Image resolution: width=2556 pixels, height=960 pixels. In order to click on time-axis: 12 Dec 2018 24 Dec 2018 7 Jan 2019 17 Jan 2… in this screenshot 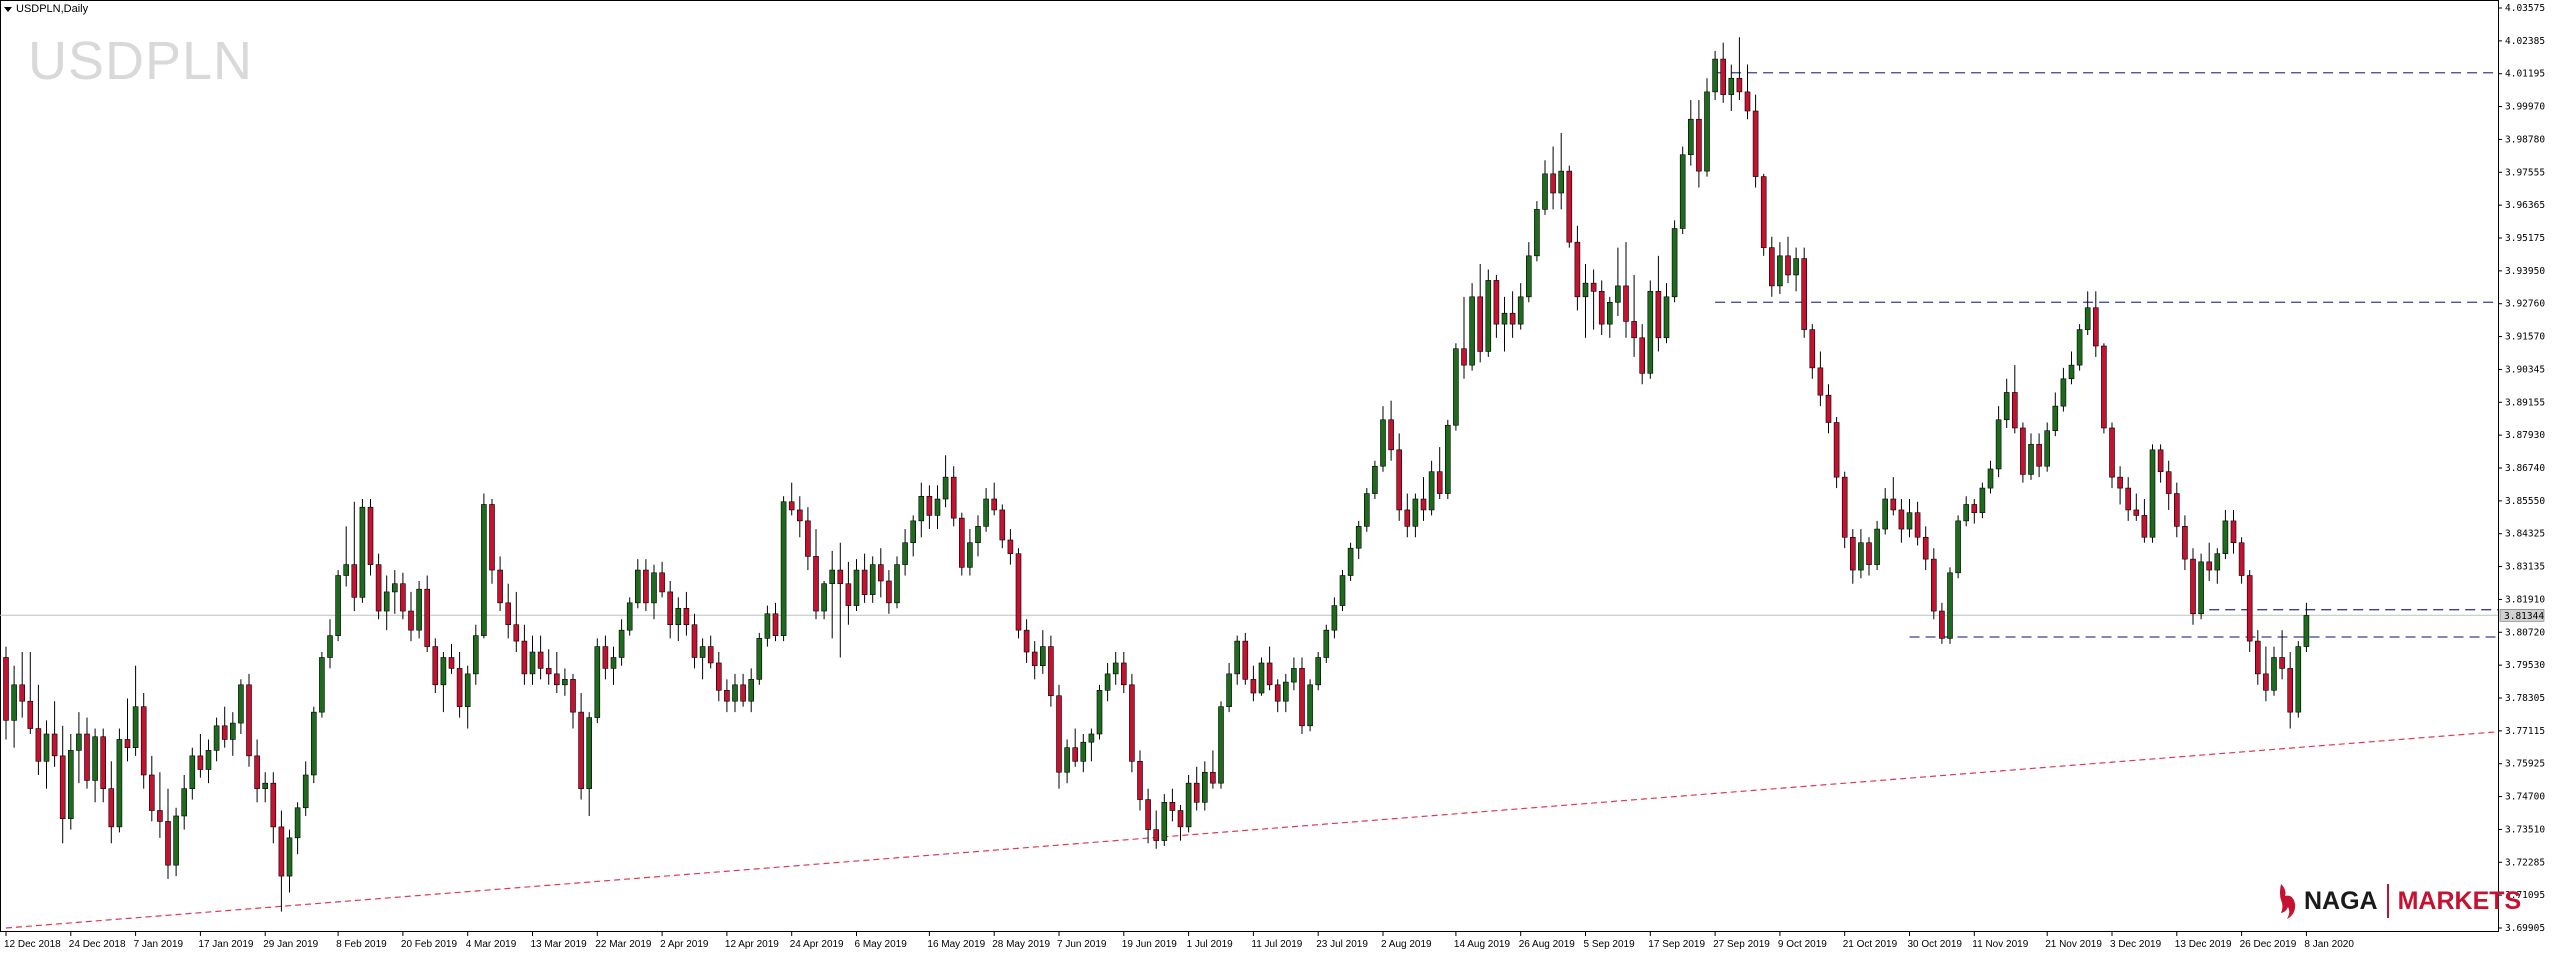, I will do `click(1179, 941)`.